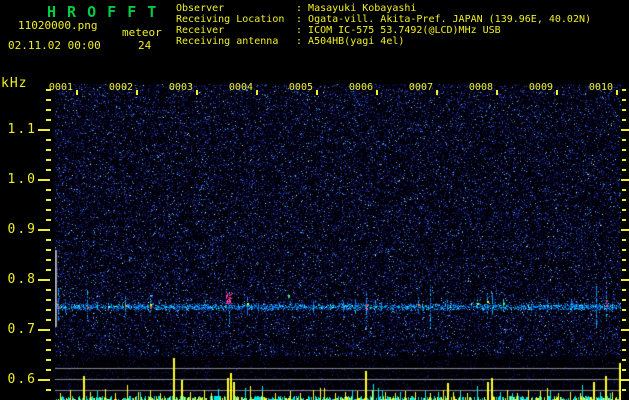 This screenshot has height=400, width=629. I want to click on app-title: H R O F F T, so click(102, 12).